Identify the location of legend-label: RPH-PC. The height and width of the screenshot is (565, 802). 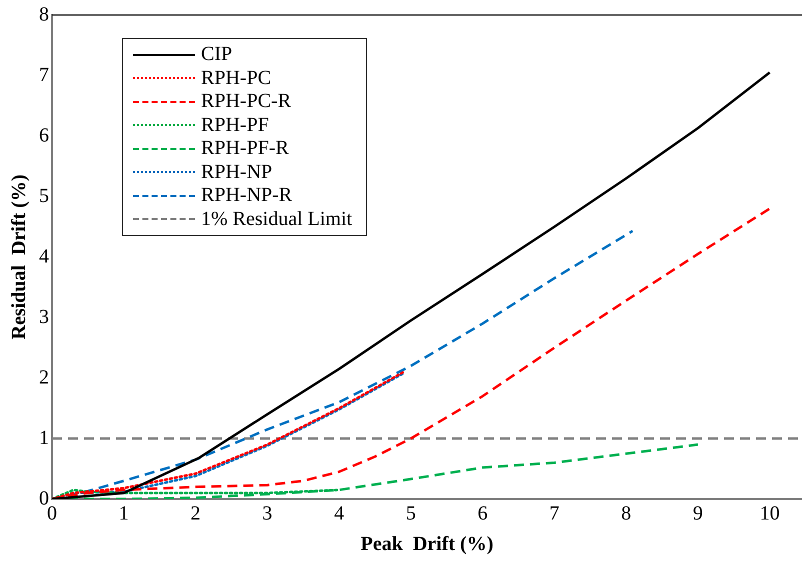
(236, 78).